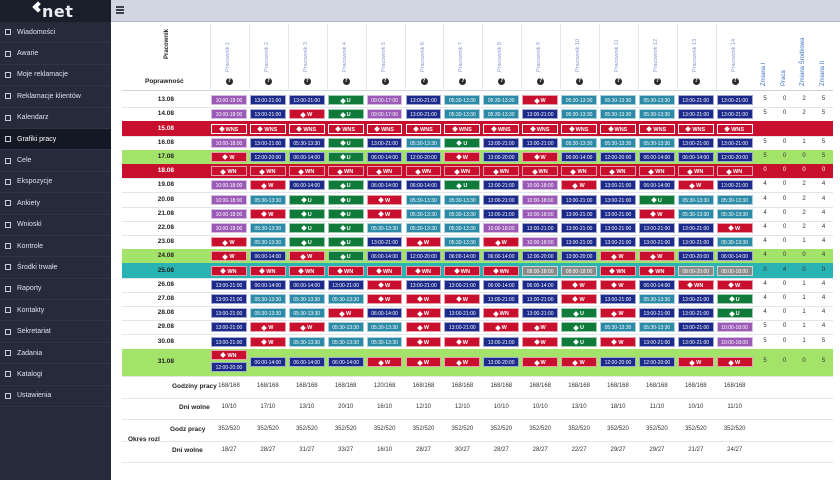  I want to click on sidebar-item-settings: Ustawienia, so click(55, 397).